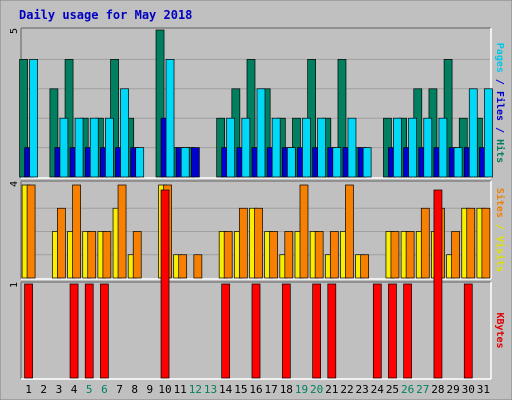  I want to click on x-tick-label: 20, so click(316, 389).